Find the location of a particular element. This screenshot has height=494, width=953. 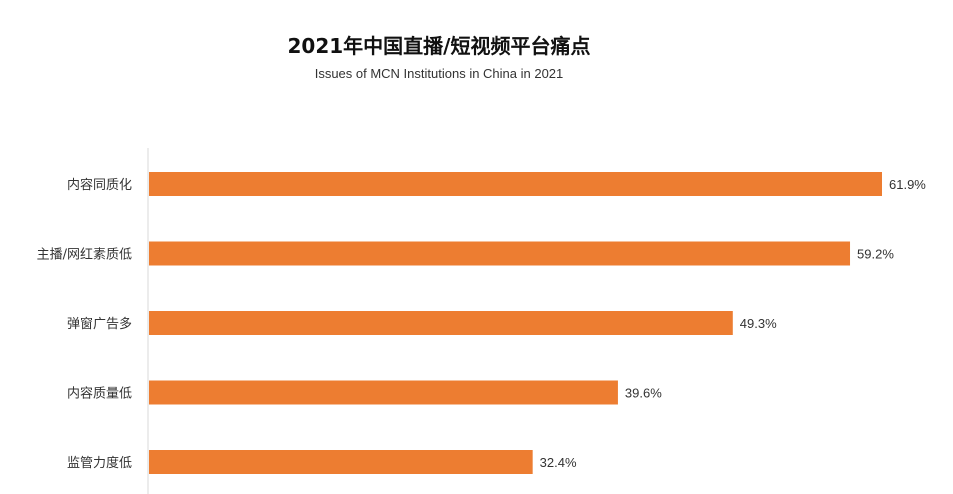

category-label-2: 弹窗广告多 is located at coordinates (99, 324).